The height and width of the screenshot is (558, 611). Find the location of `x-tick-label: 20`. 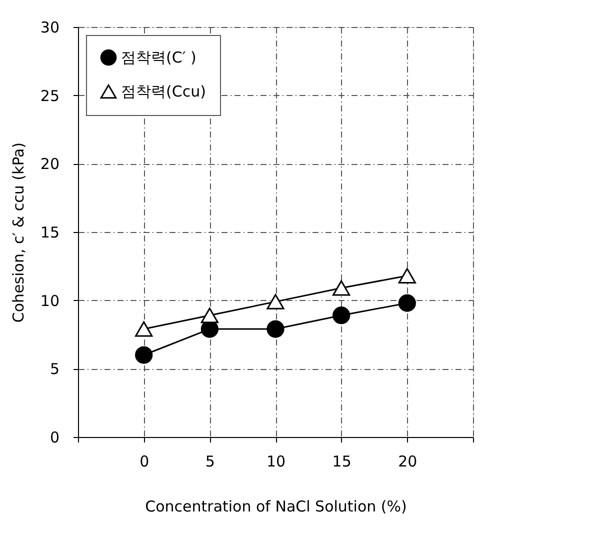

x-tick-label: 20 is located at coordinates (408, 461).